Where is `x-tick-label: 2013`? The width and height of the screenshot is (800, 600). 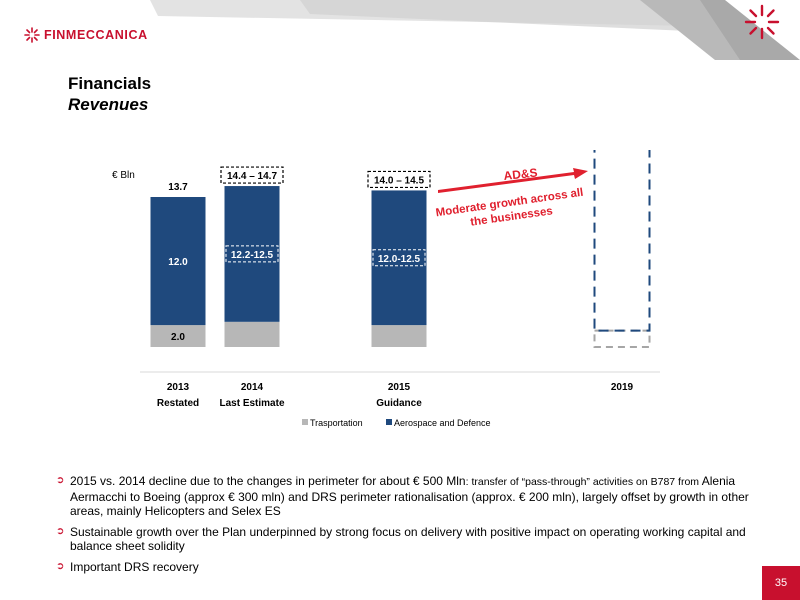
x-tick-label: 2013 is located at coordinates (178, 387).